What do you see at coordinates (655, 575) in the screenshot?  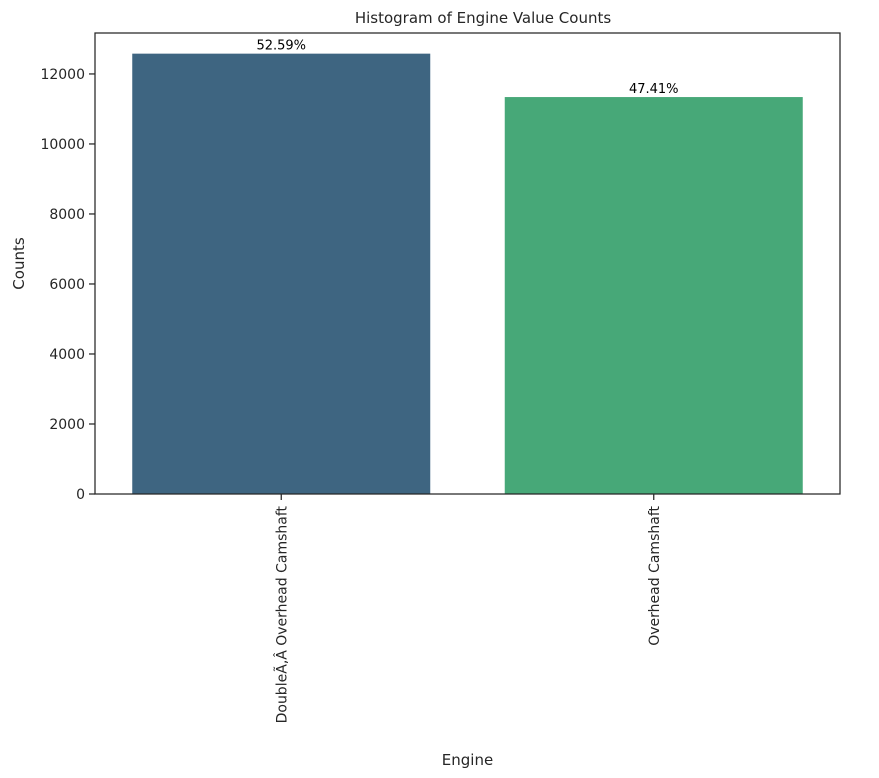 I see `x-tick-label: Overhead Camshaft` at bounding box center [655, 575].